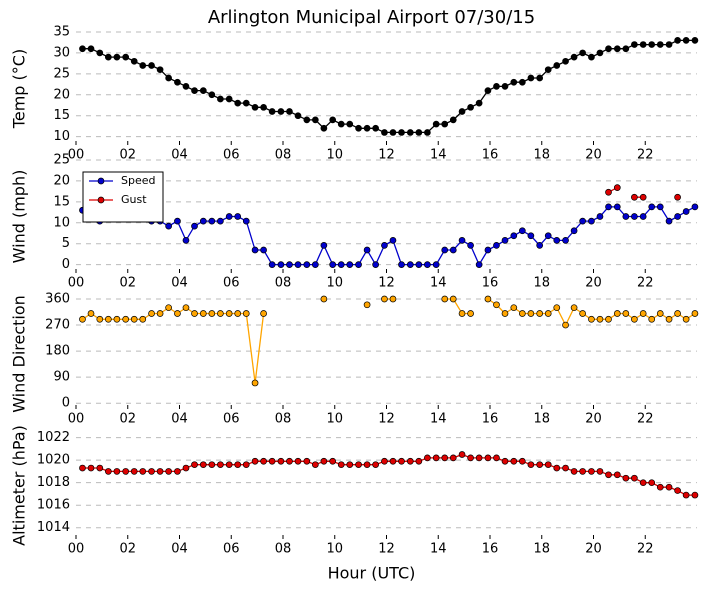 Image resolution: width=705 pixels, height=594 pixels. Describe the element at coordinates (389, 340) in the screenshot. I see `data-line` at that location.